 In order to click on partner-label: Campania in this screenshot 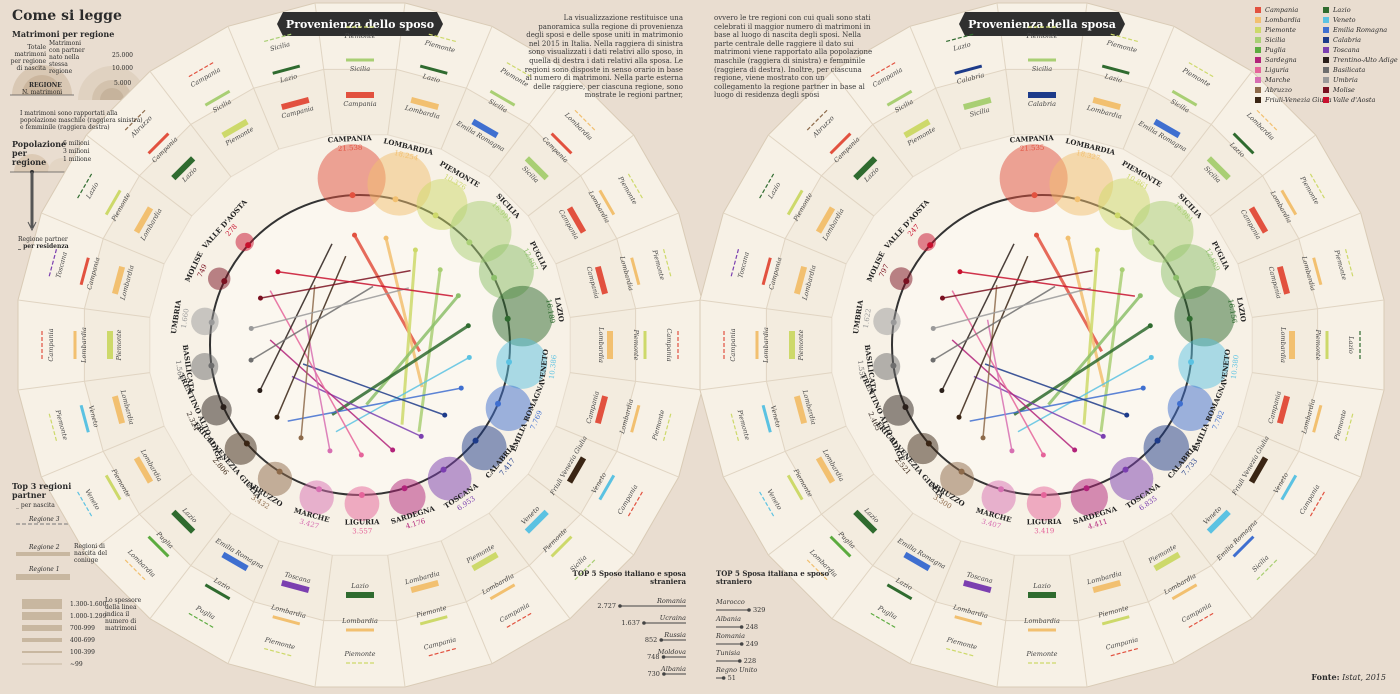, I will do `click(51, 344)`.